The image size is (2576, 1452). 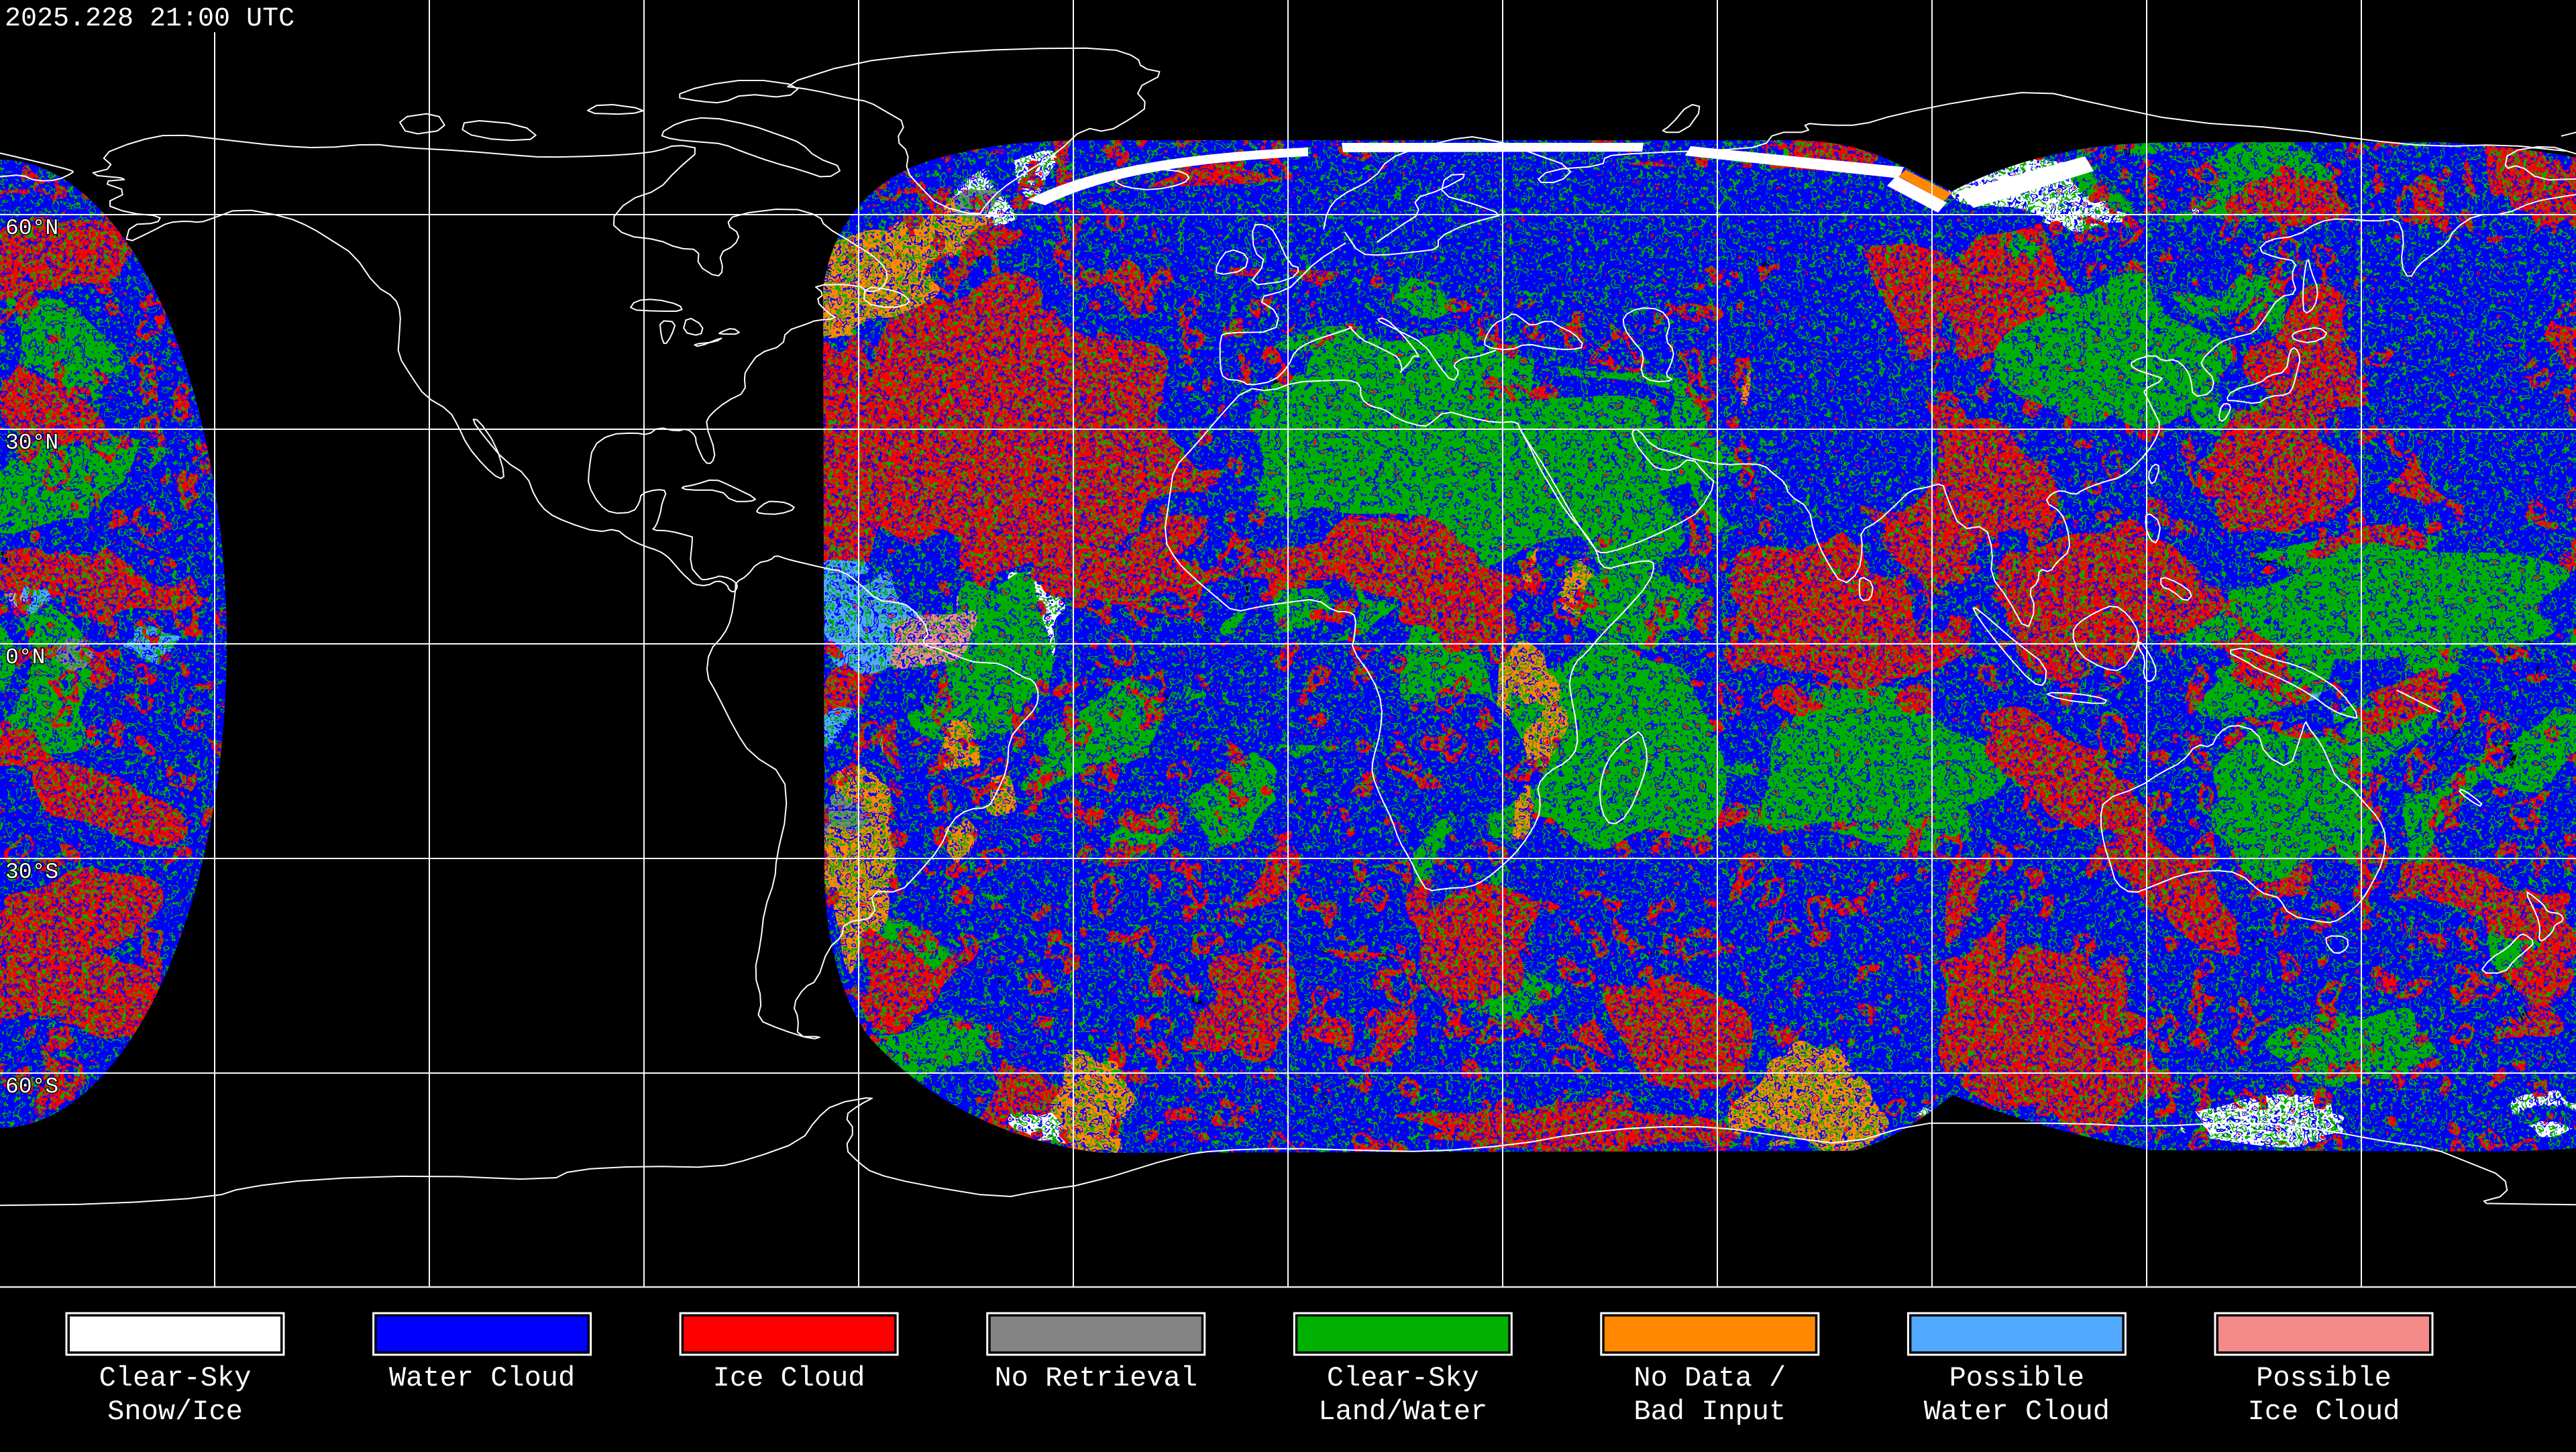 I want to click on svg-text: 2025.228 21:00 UTC, so click(x=149, y=19).